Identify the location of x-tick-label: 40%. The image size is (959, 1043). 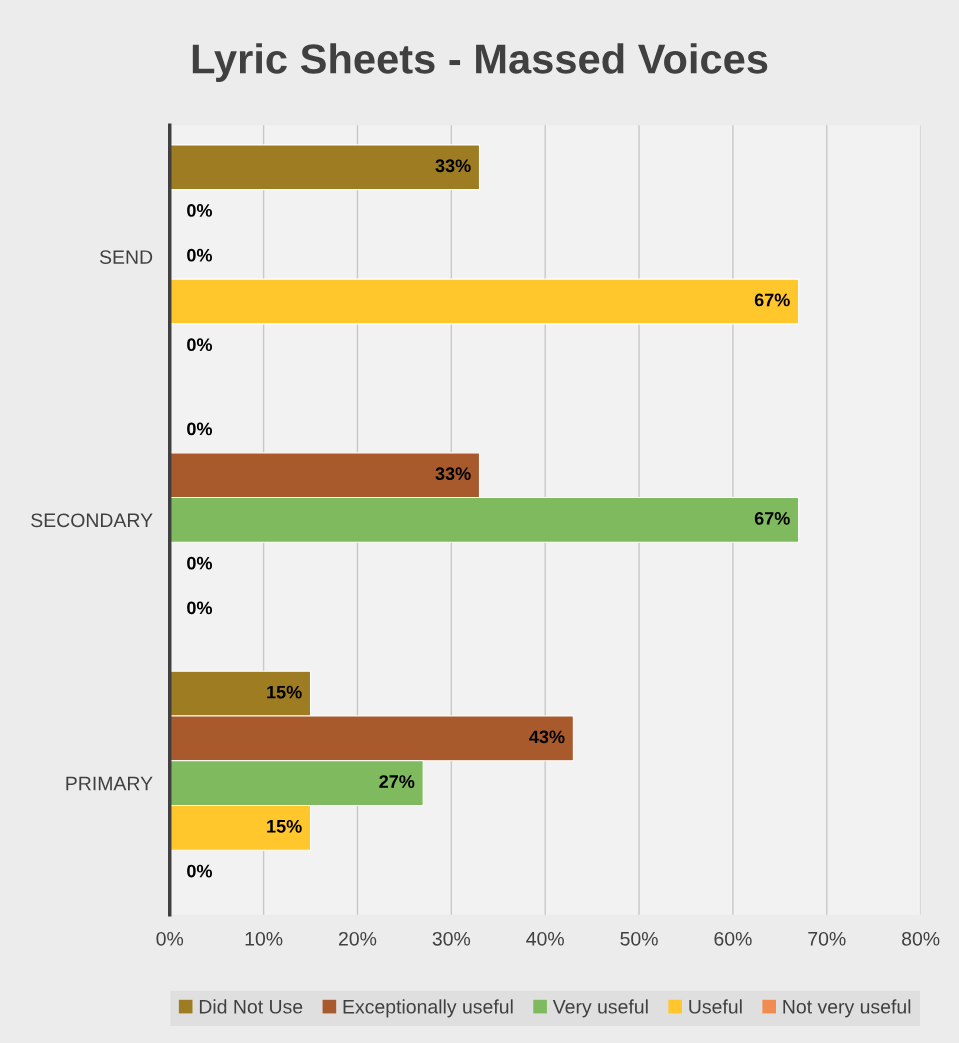
(545, 938).